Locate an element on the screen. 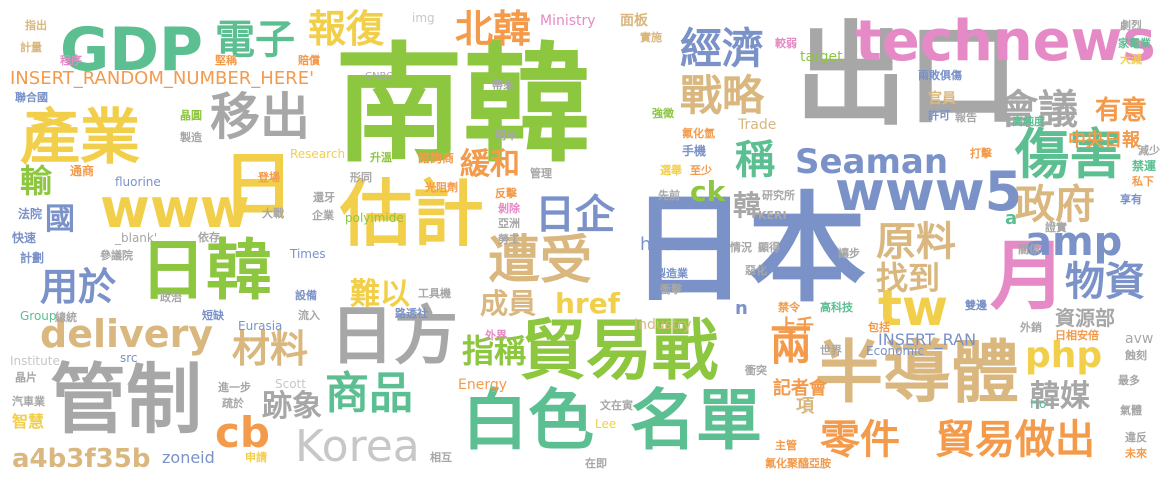 The image size is (1175, 482). word-avw: avw is located at coordinates (1139, 339).